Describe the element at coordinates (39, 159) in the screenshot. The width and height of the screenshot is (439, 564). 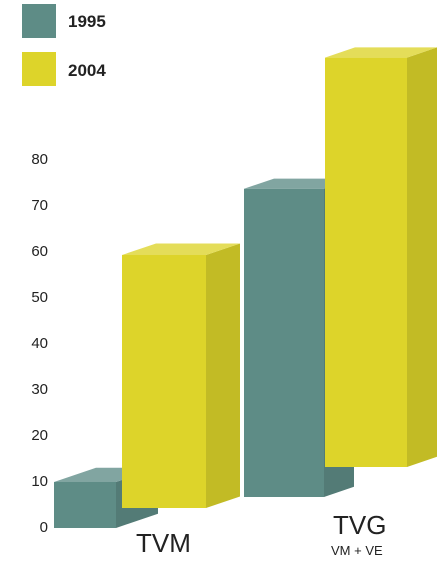
I see `y-tick-label: 80` at that location.